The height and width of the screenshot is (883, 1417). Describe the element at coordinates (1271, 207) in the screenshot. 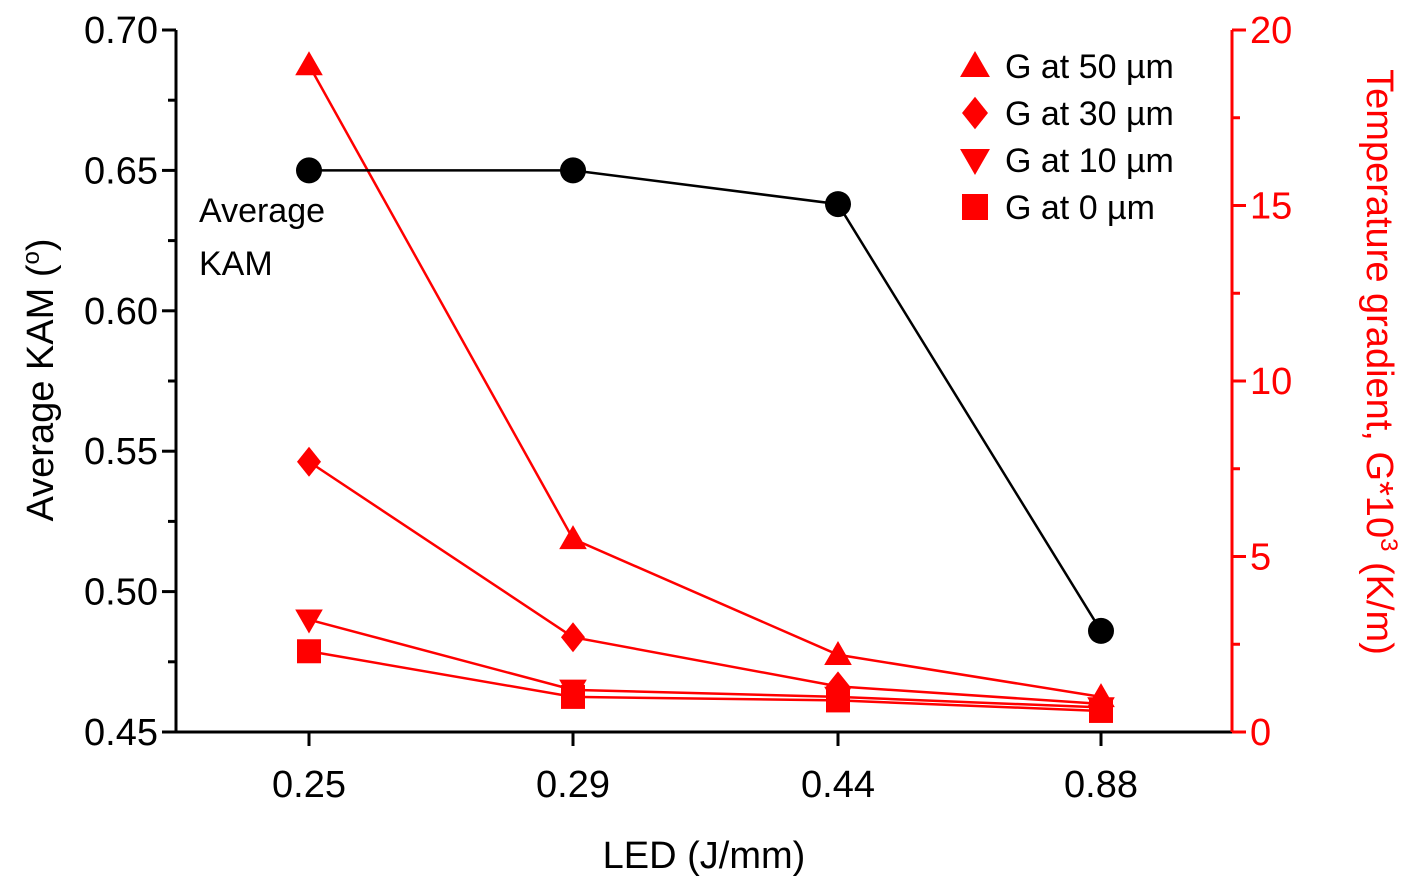

I see `right-tick-label-15: 15` at that location.